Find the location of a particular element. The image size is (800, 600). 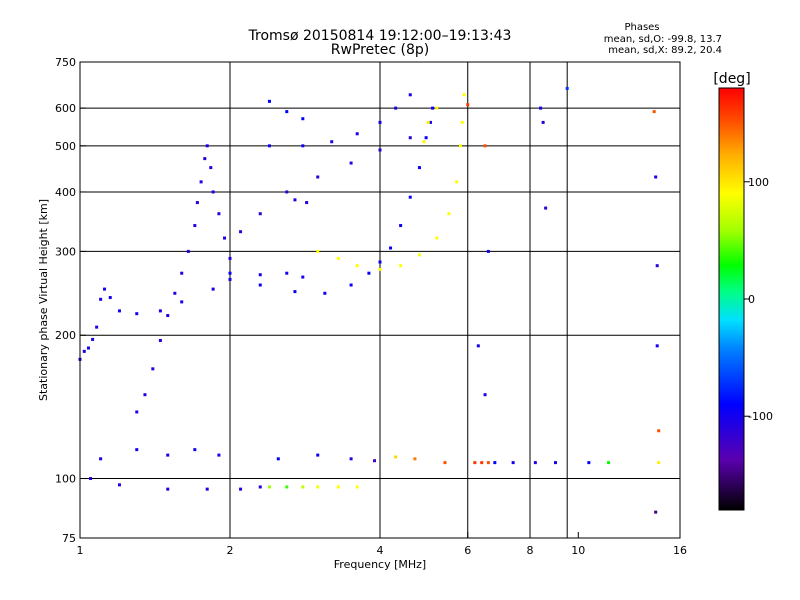

y-tick-label-1: 100 is located at coordinates (65, 479).